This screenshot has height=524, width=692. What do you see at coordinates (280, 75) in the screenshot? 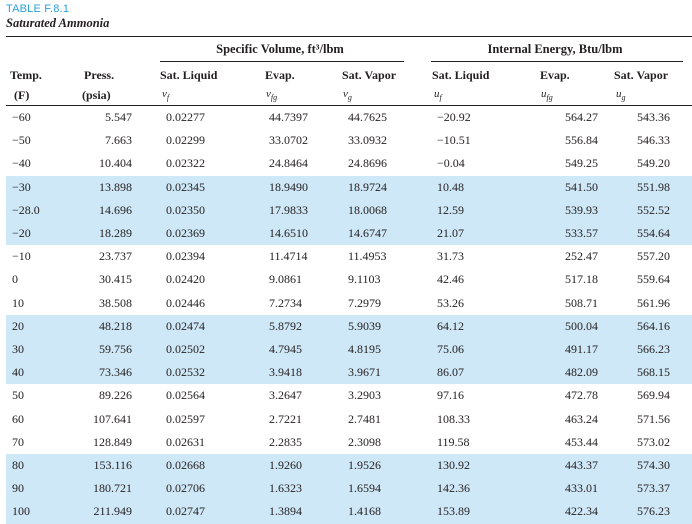
I see `header-evap-v: Evap.` at bounding box center [280, 75].